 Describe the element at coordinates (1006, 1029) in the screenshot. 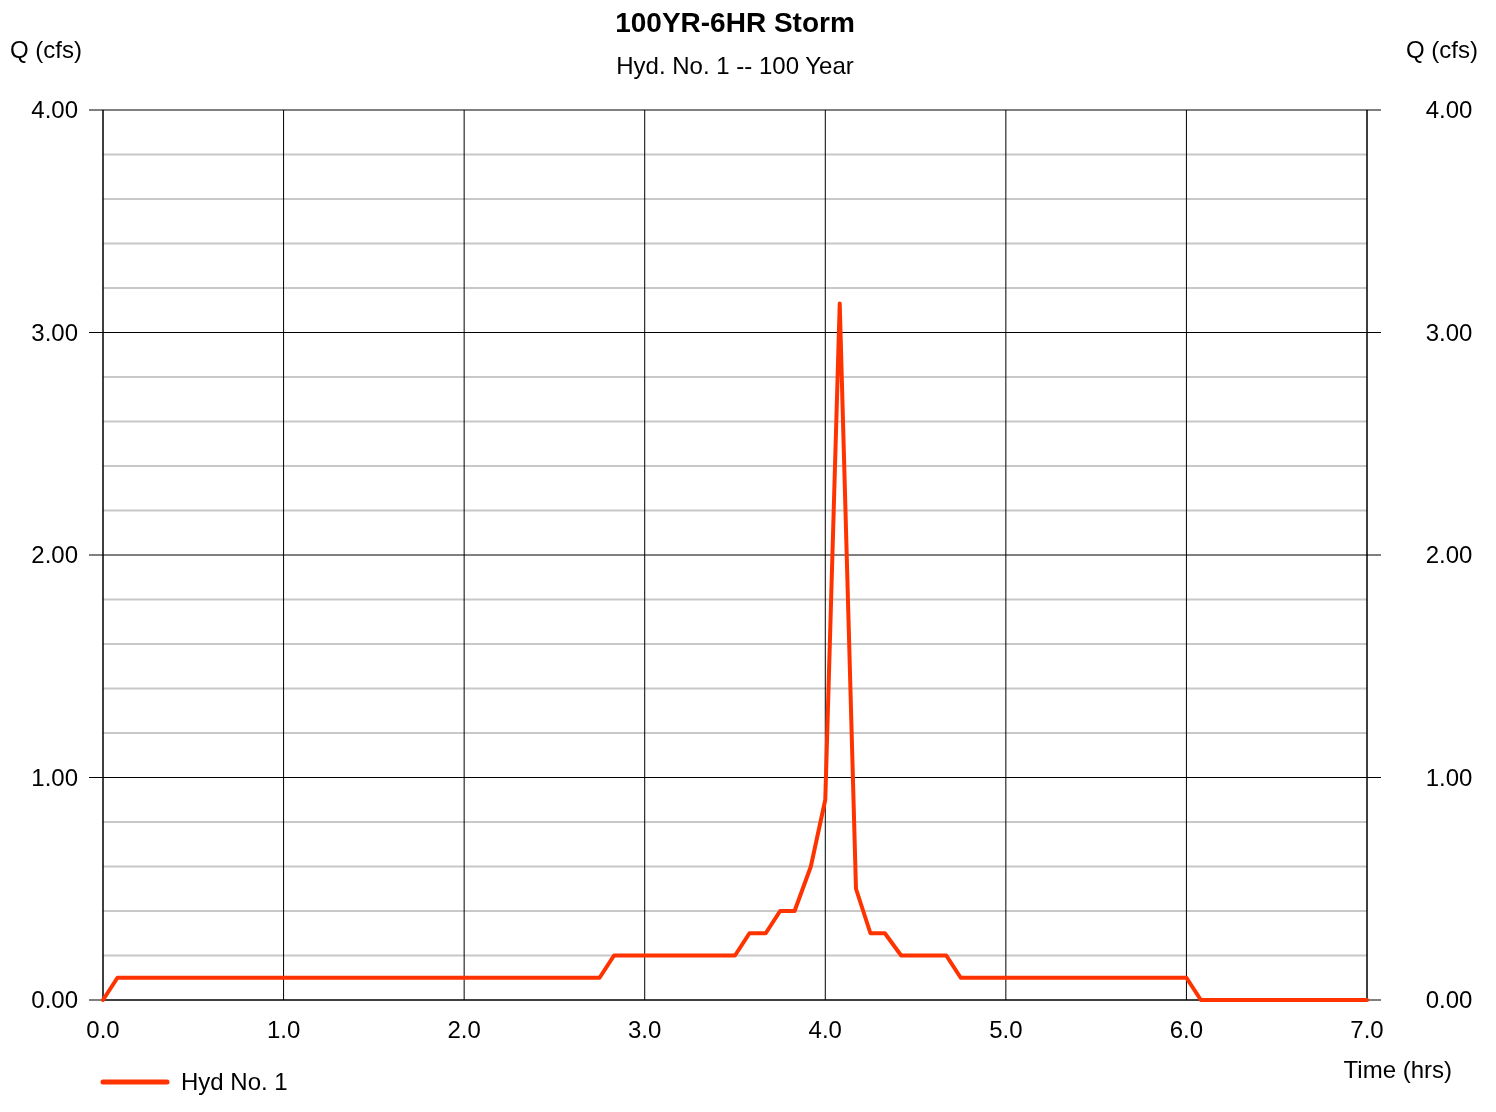

I see `x-tick-label: 5.0` at that location.